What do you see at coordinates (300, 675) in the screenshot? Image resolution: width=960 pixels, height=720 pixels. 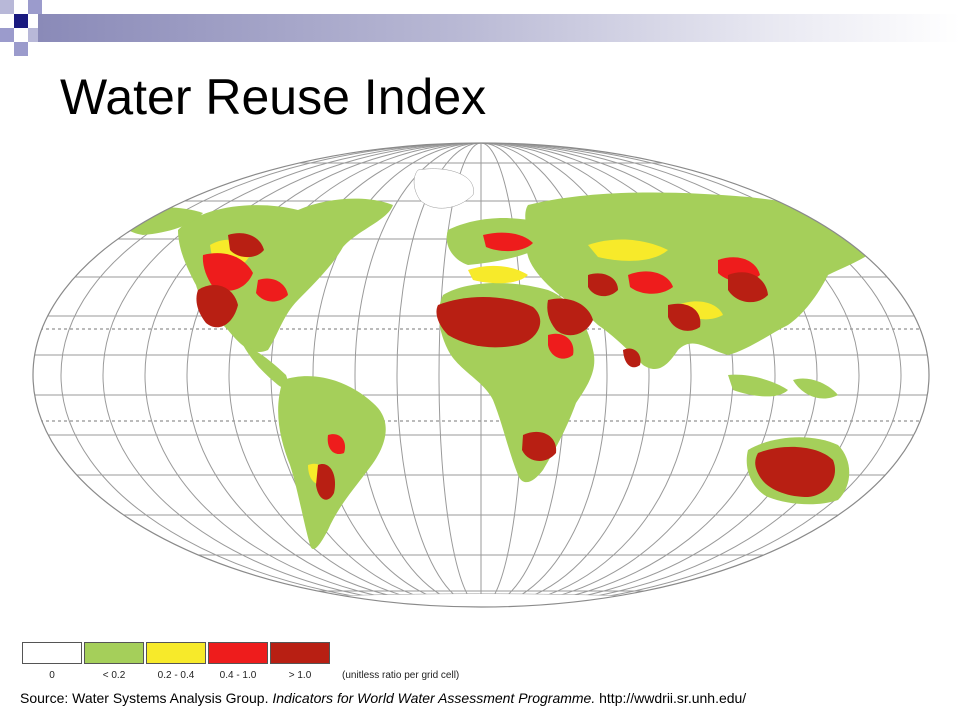 I see `legend-label: > 1.0` at bounding box center [300, 675].